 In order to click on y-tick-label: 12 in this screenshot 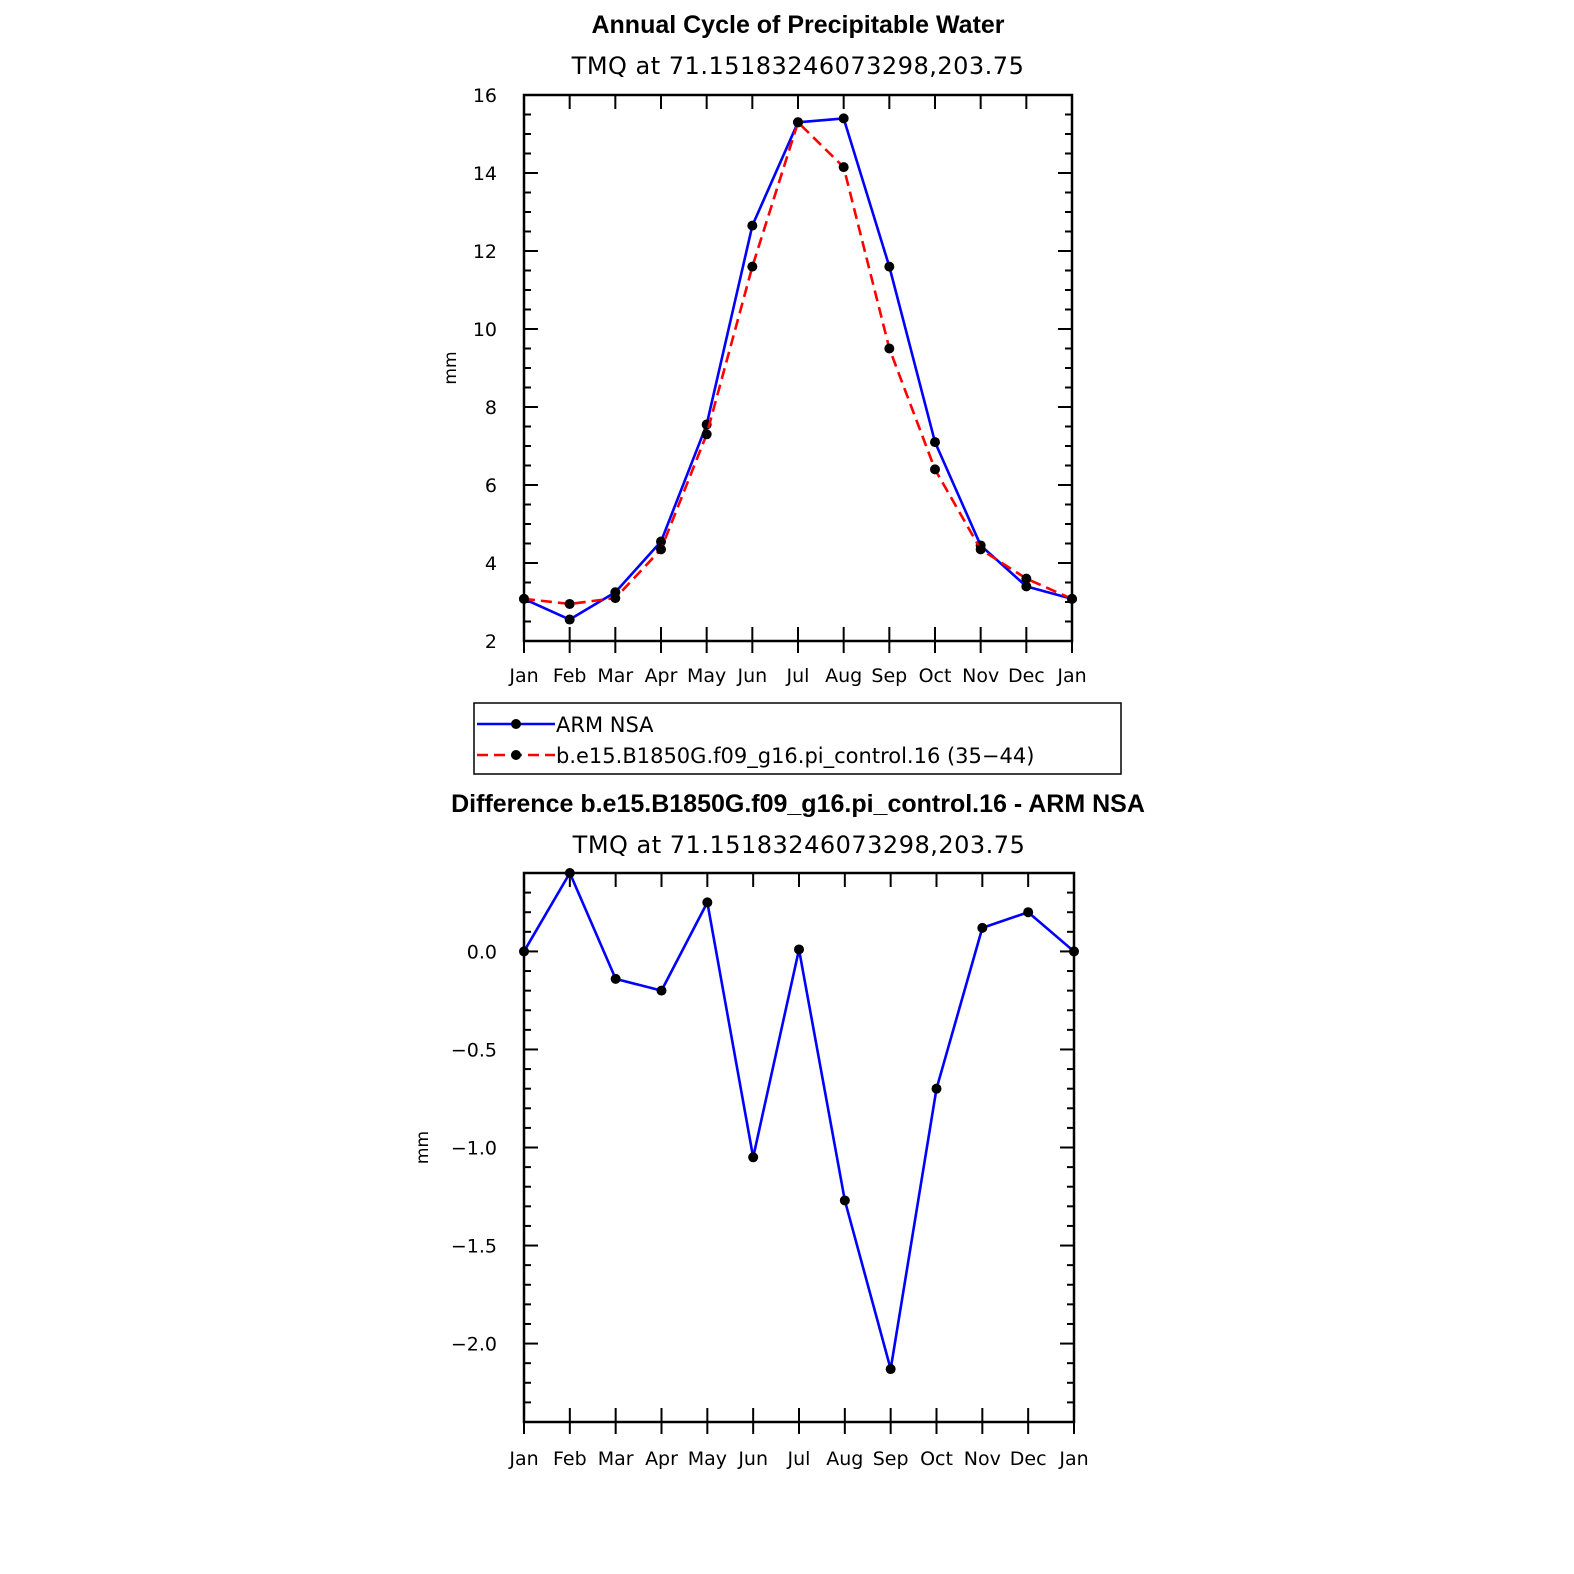, I will do `click(485, 252)`.